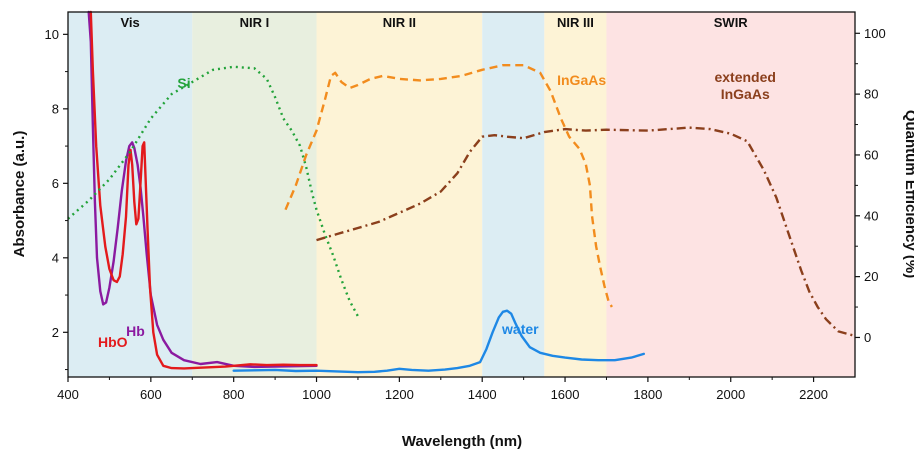  What do you see at coordinates (55, 183) in the screenshot?
I see `y-left-tick-label-6: 6` at bounding box center [55, 183].